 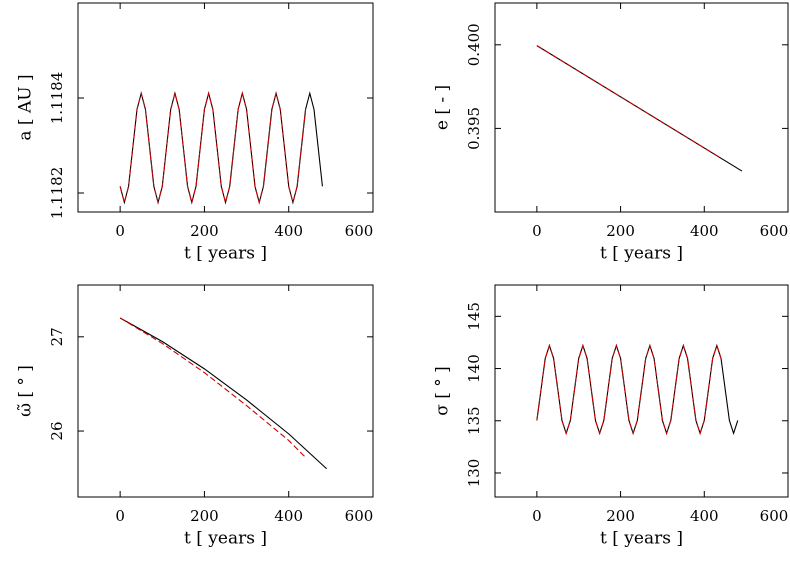 What do you see at coordinates (57, 430) in the screenshot?
I see `y-tick-label: 26` at bounding box center [57, 430].